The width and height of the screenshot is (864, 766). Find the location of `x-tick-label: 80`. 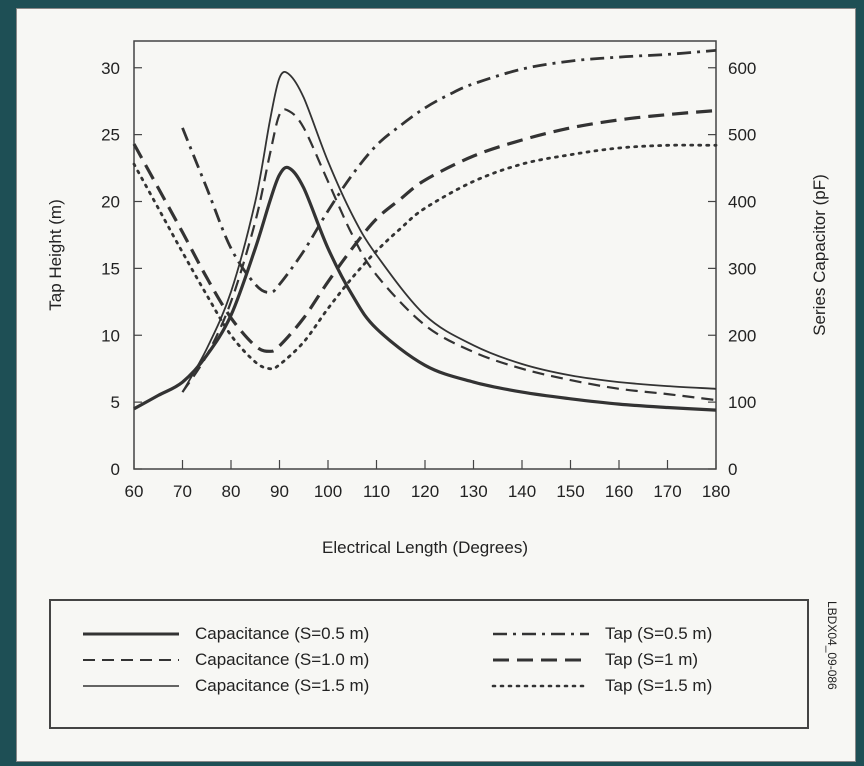

x-tick-label: 80 is located at coordinates (231, 491).